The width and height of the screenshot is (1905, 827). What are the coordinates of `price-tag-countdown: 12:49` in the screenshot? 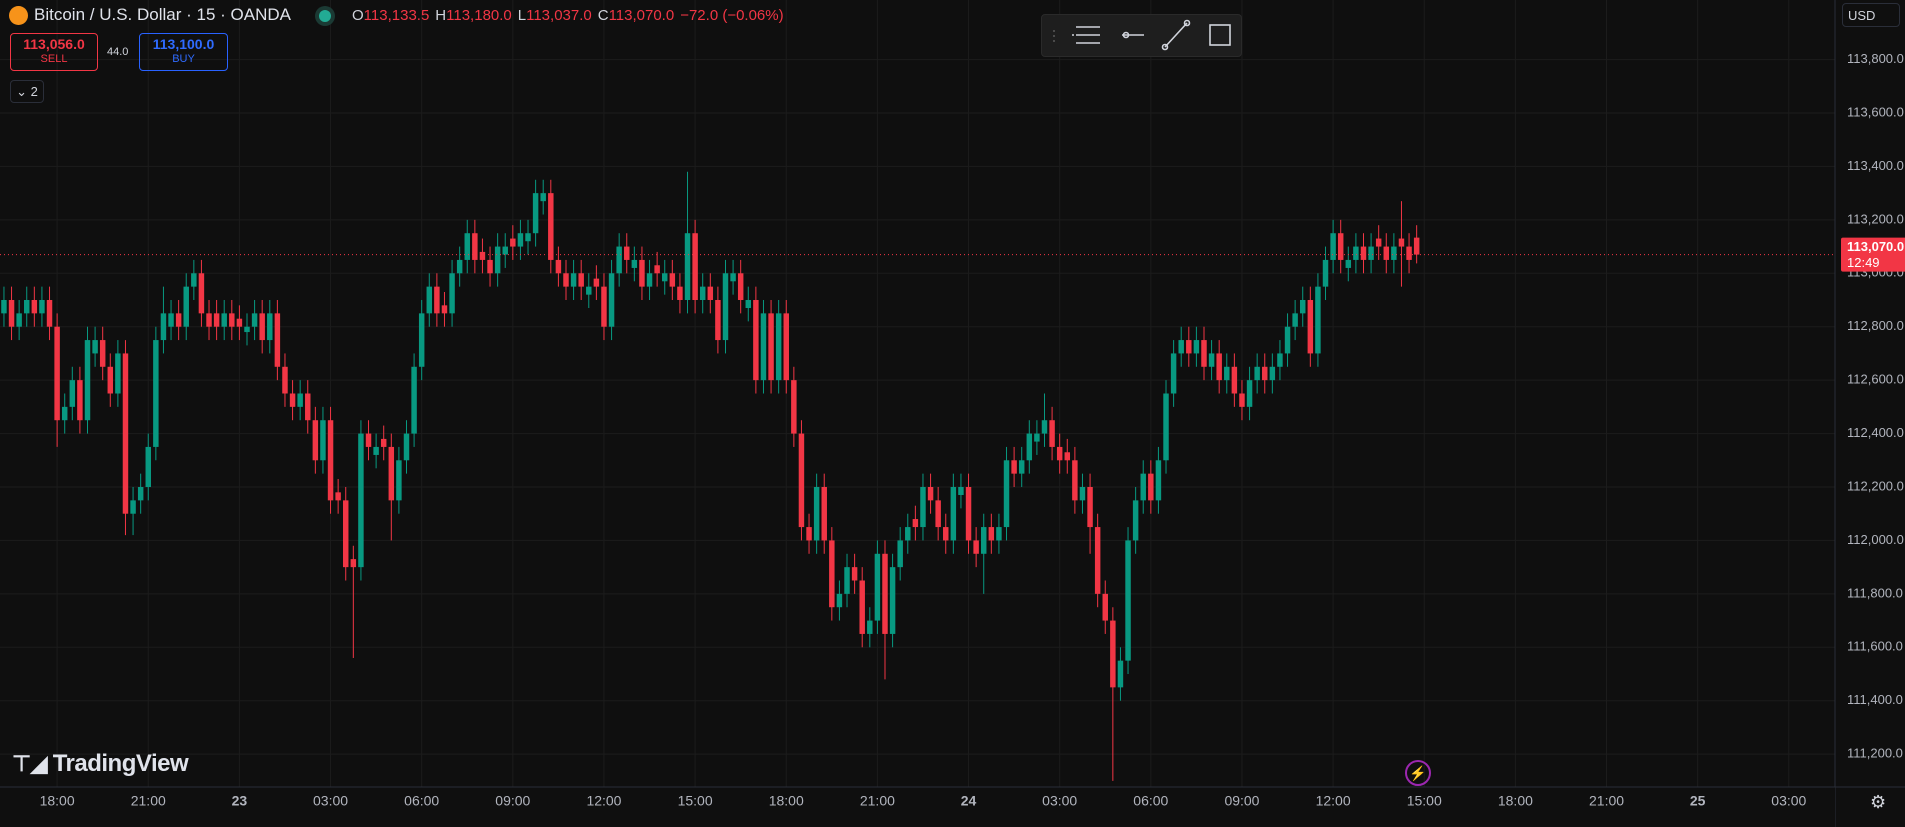 It's located at (1863, 262).